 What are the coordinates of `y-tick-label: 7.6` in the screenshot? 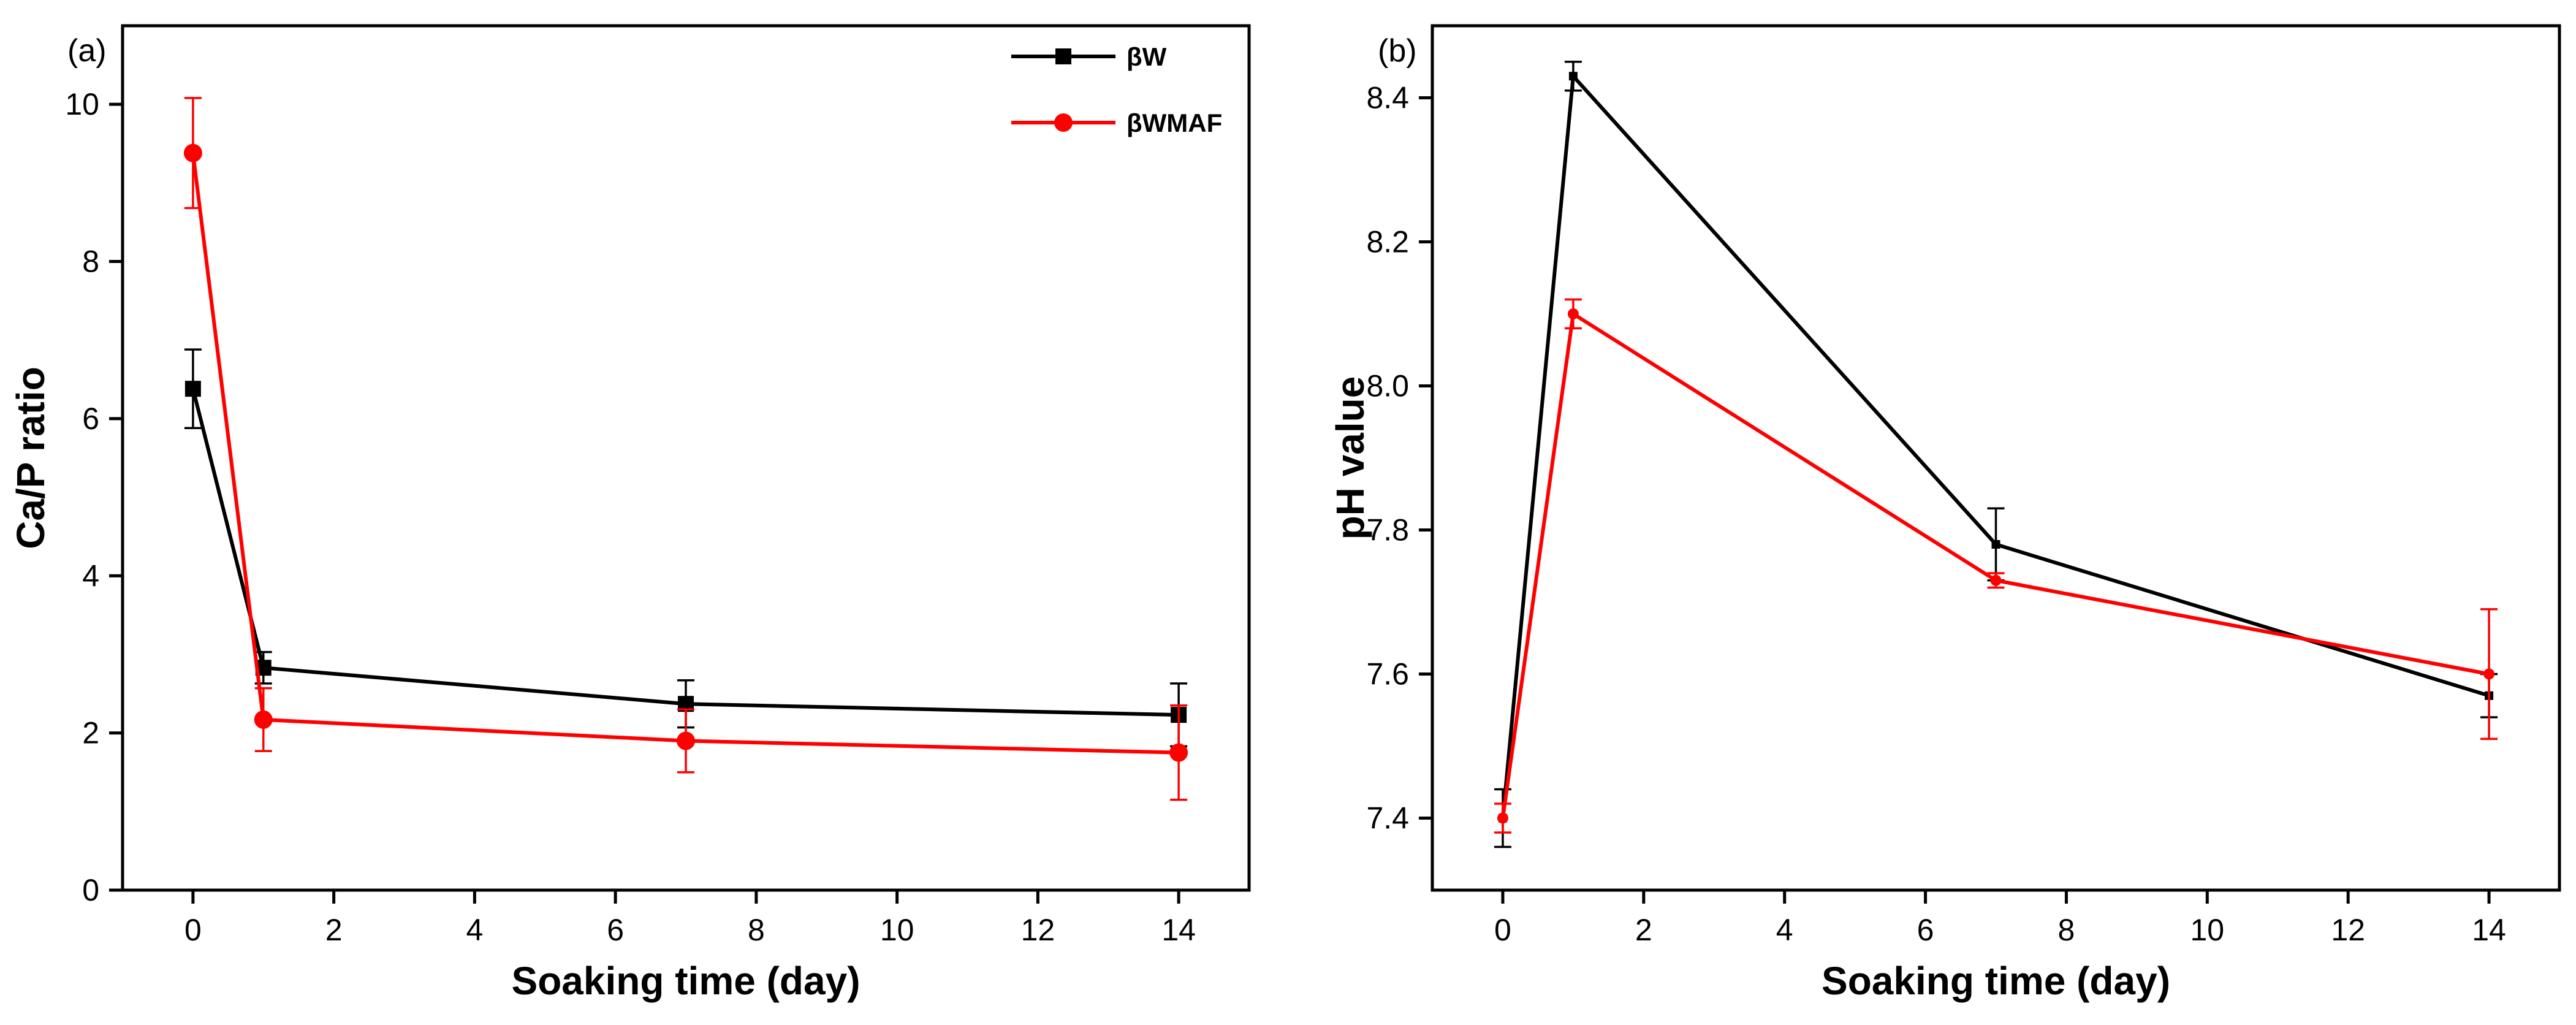 It's located at (1387, 674).